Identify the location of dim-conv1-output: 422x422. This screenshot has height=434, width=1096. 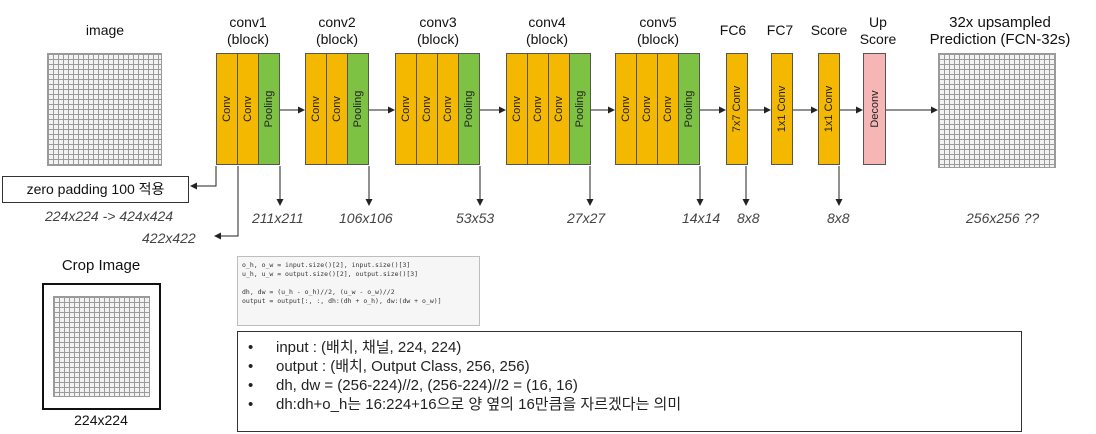
(169, 238).